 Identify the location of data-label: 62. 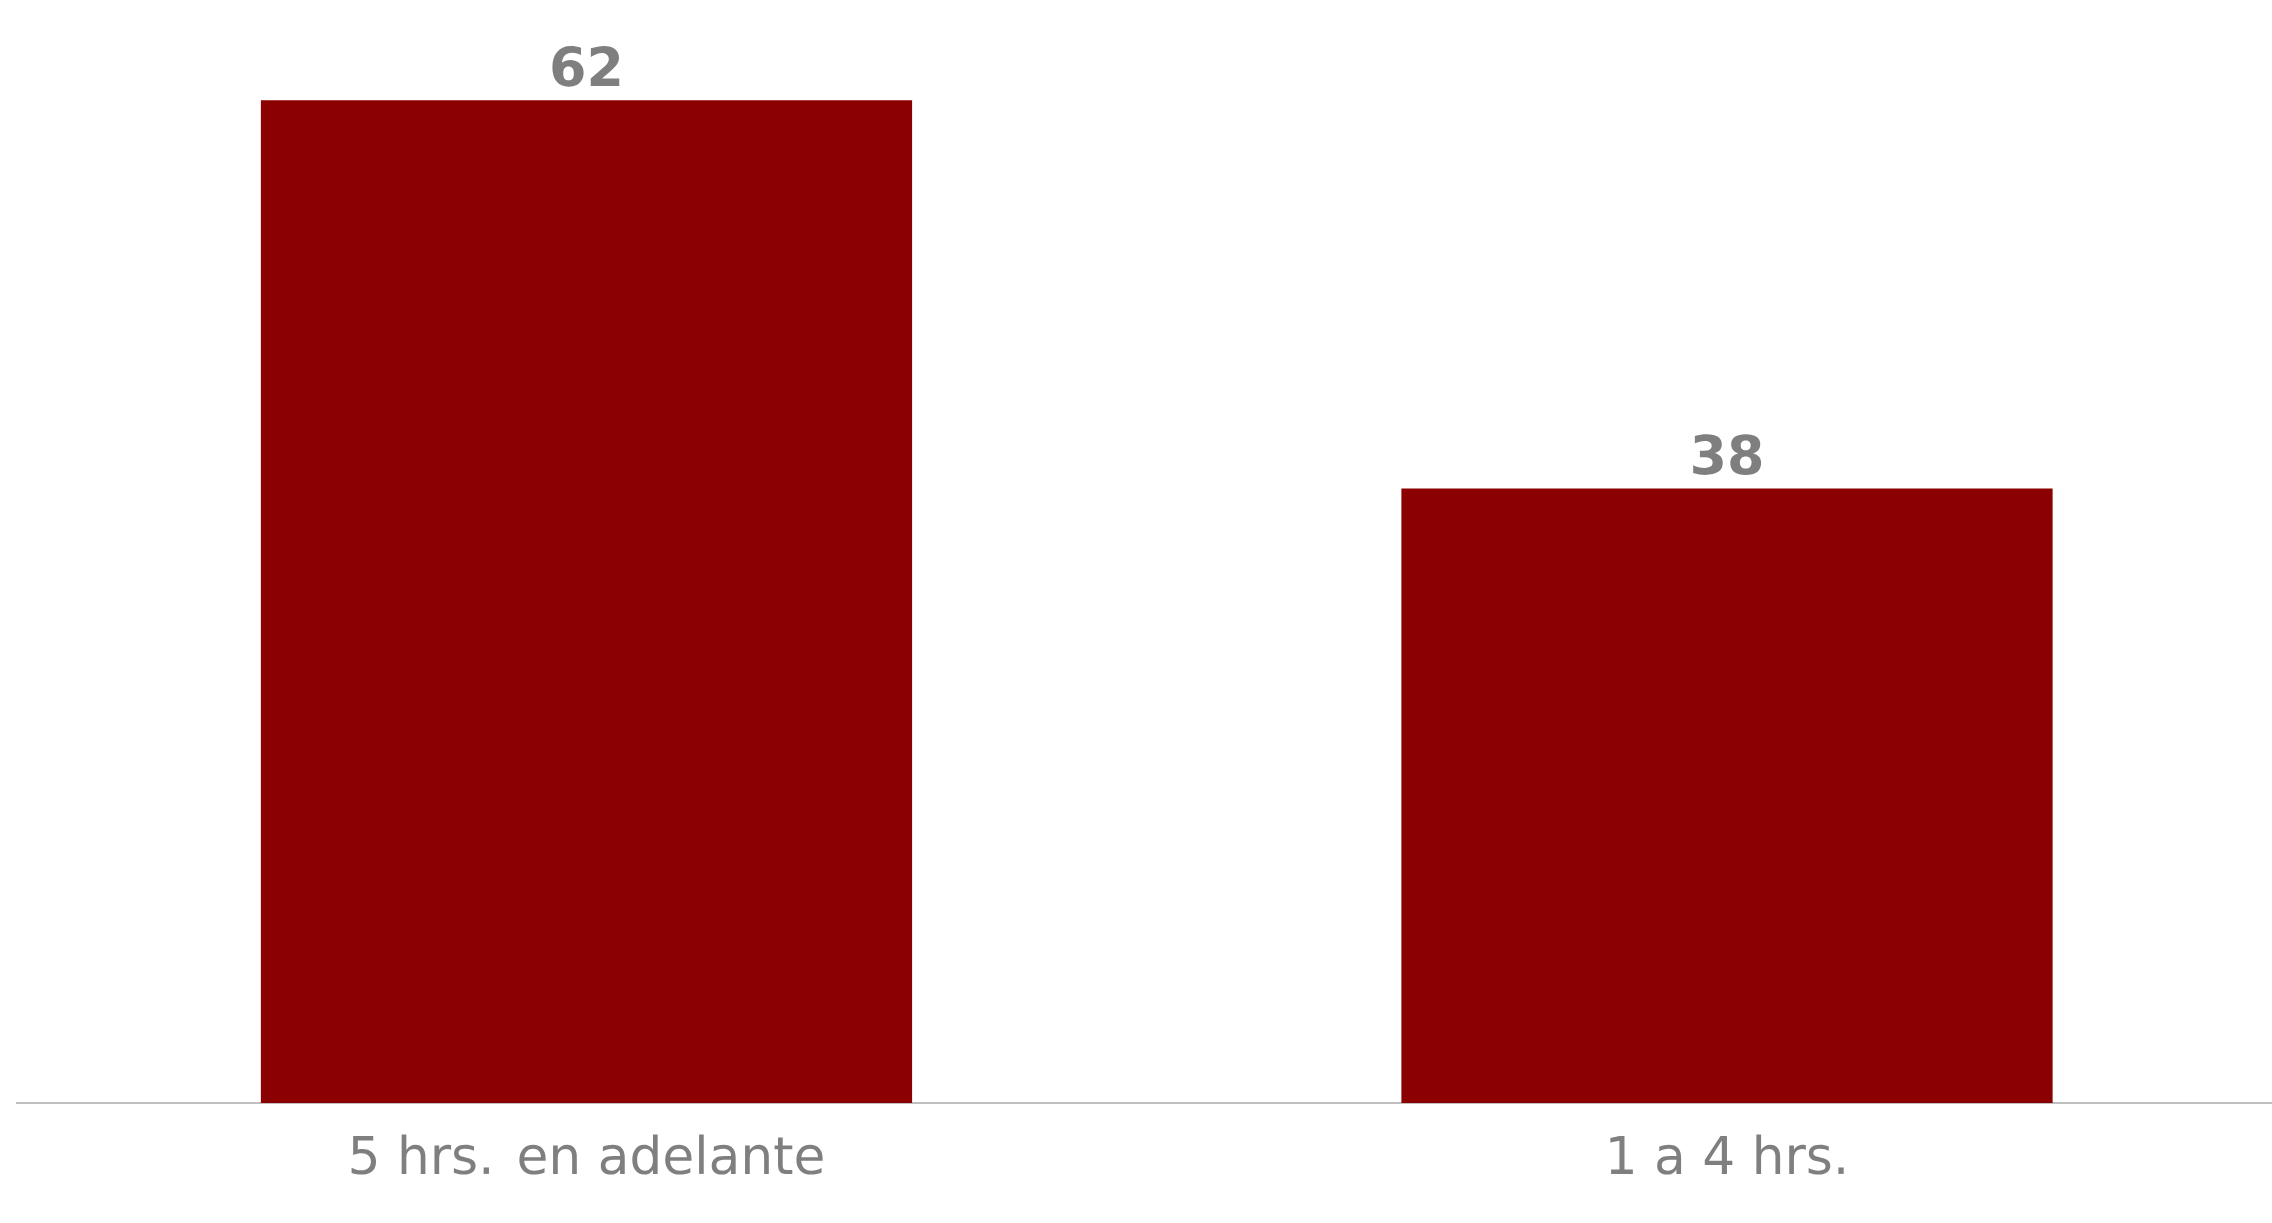
(586, 66).